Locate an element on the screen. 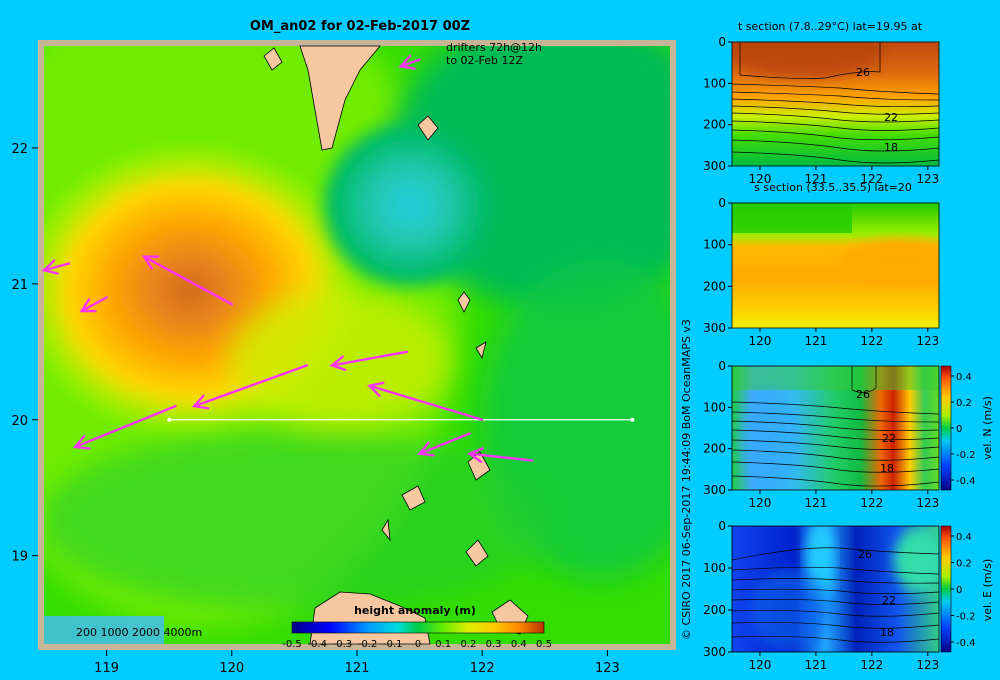  taiwan-land is located at coordinates (340, 98).